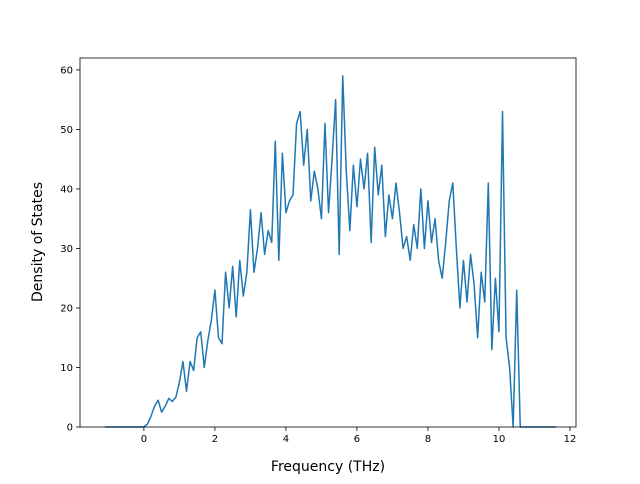 Image resolution: width=640 pixels, height=484 pixels. What do you see at coordinates (286, 439) in the screenshot?
I see `x-tick-label: 4` at bounding box center [286, 439].